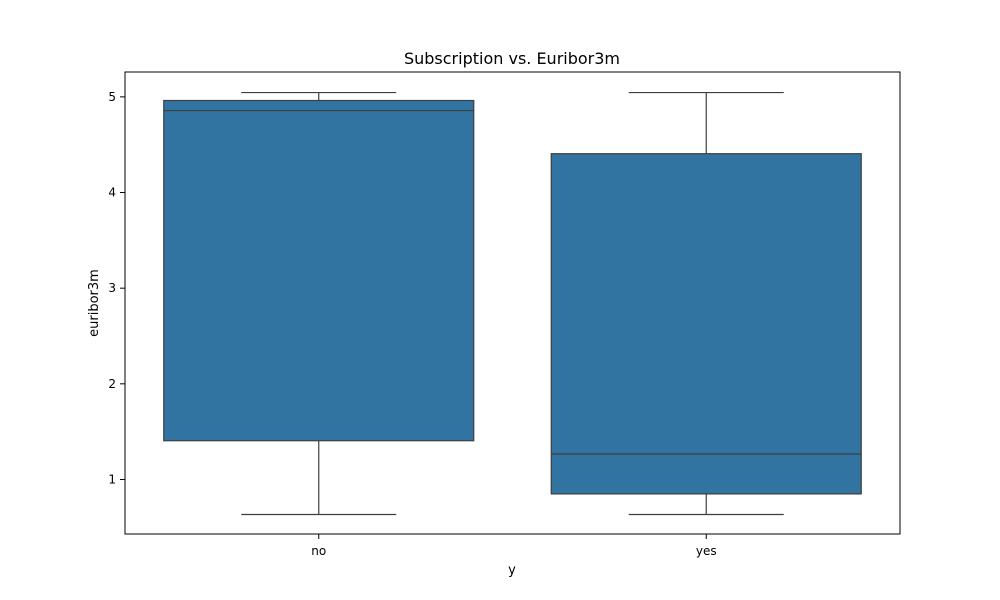 The width and height of the screenshot is (1000, 600). I want to click on y-axis-label: euribor3m, so click(94, 303).